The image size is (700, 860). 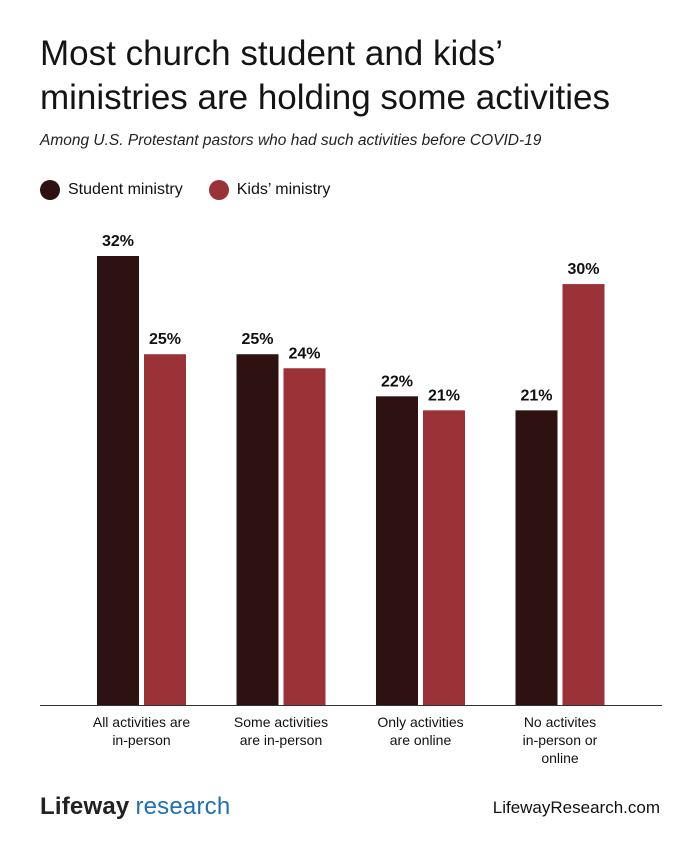 What do you see at coordinates (141, 740) in the screenshot?
I see `category-label-0-line-1: in-person` at bounding box center [141, 740].